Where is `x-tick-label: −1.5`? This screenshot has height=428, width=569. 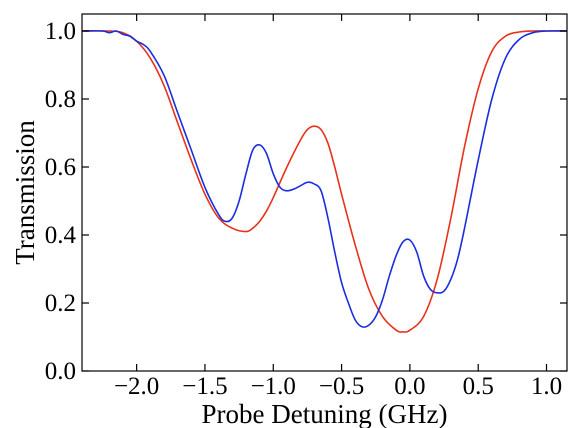 x-tick-label: −1.5 is located at coordinates (204, 386).